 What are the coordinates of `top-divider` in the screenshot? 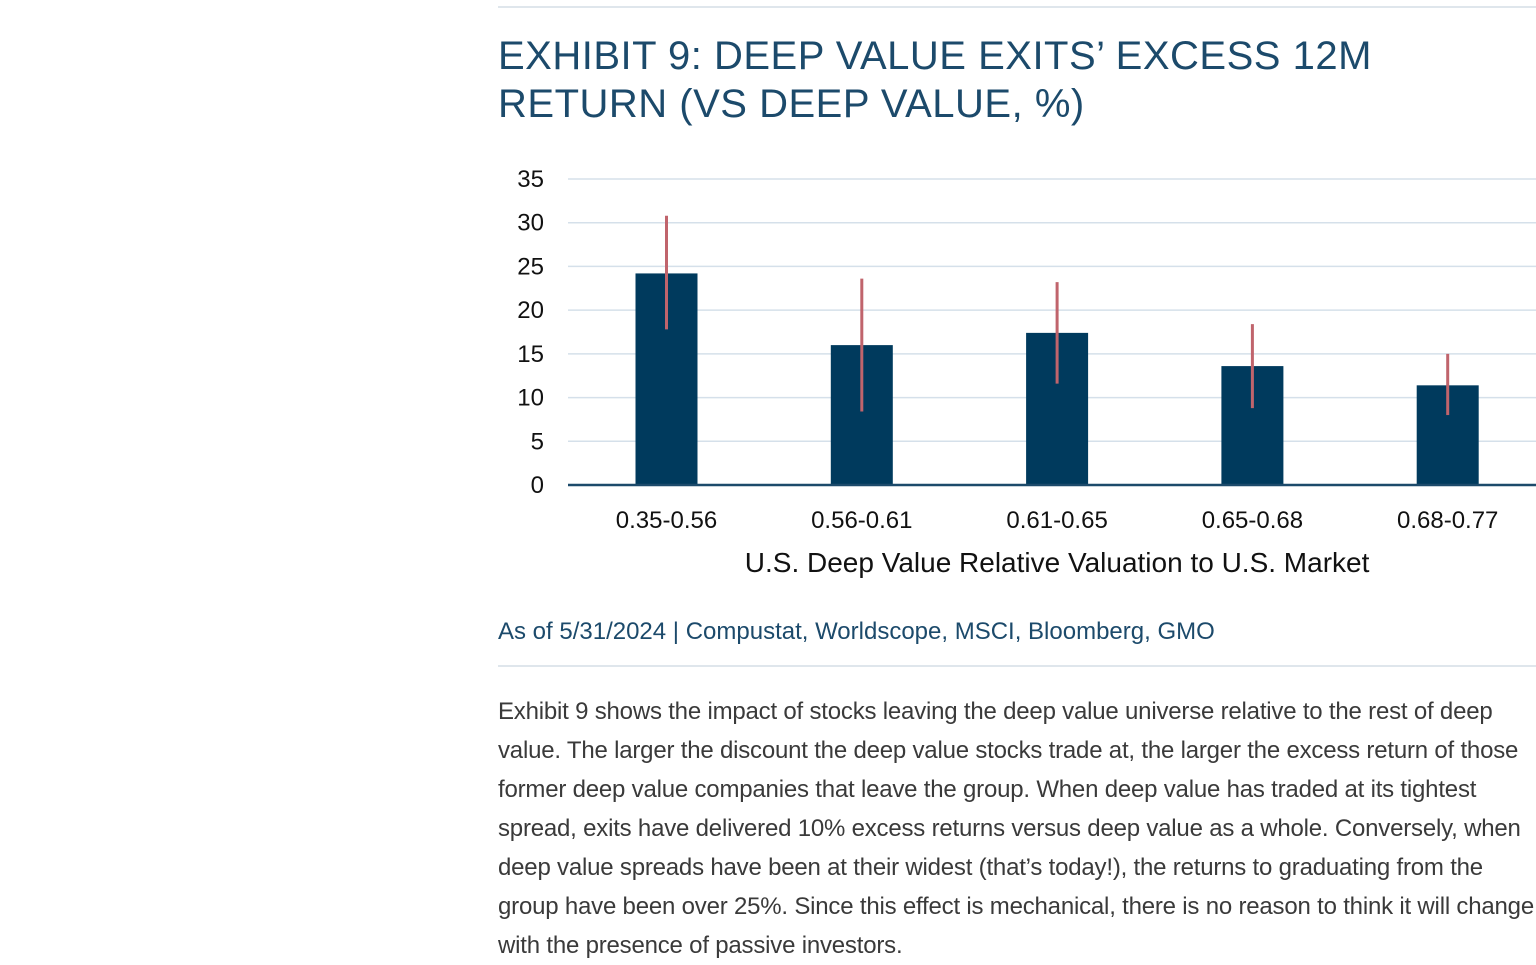 It's located at (1017, 7).